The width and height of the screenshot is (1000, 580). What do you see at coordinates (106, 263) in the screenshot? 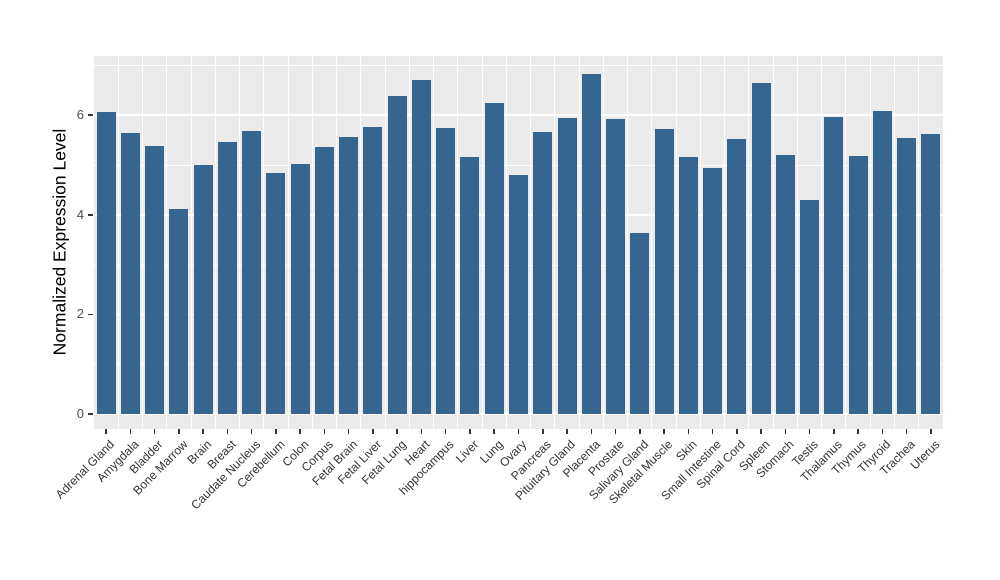
I see `bar-adrenal-gland` at bounding box center [106, 263].